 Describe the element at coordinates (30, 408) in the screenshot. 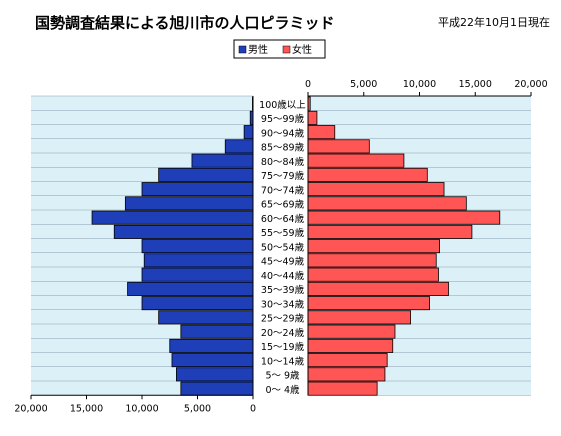

I see `male-x-tick-label-0: 20,000` at that location.